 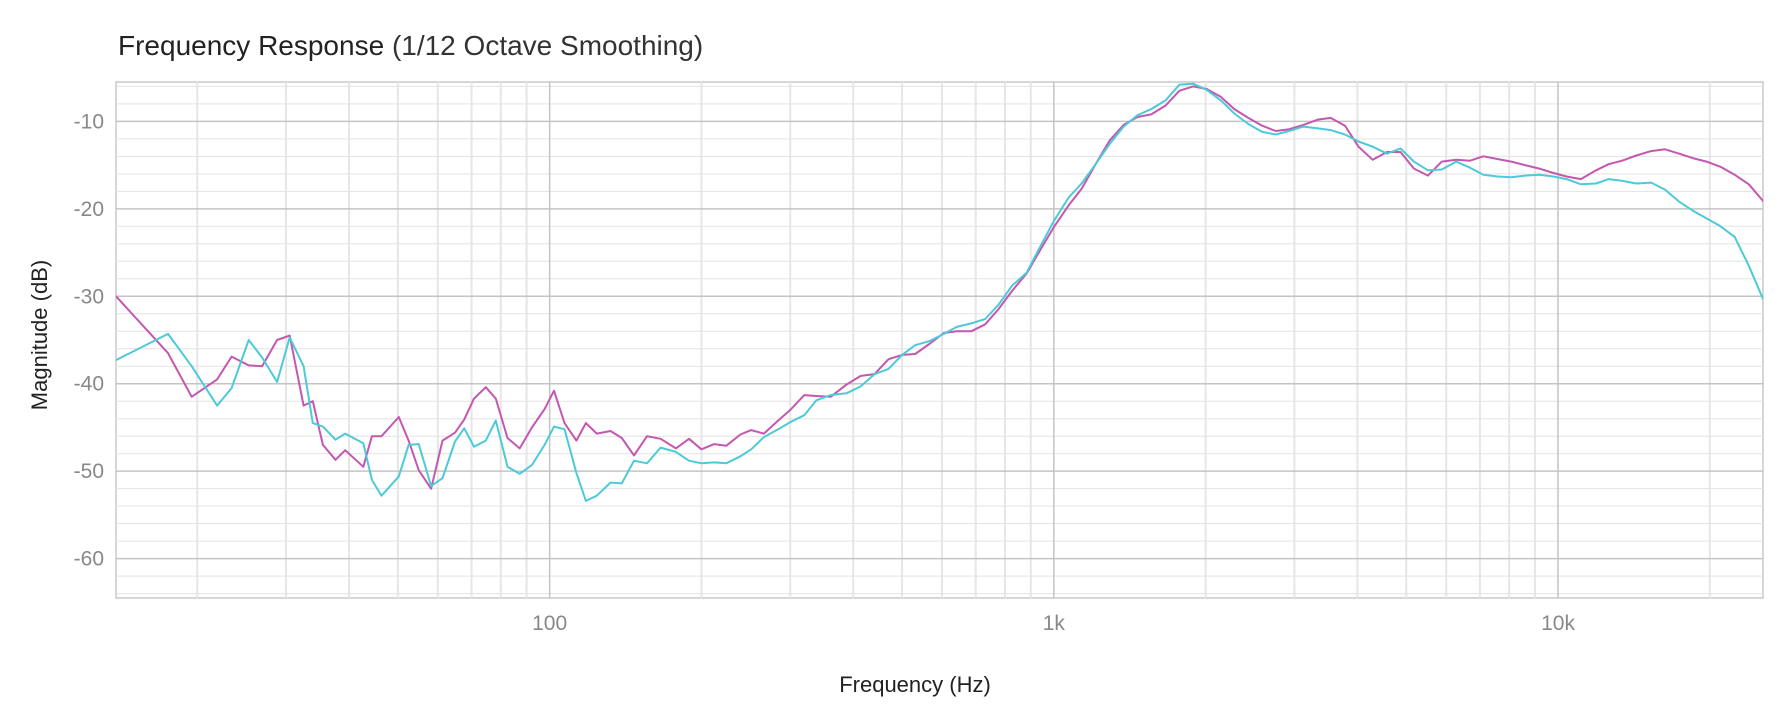 I want to click on y-tick-label: -10, so click(x=89, y=121).